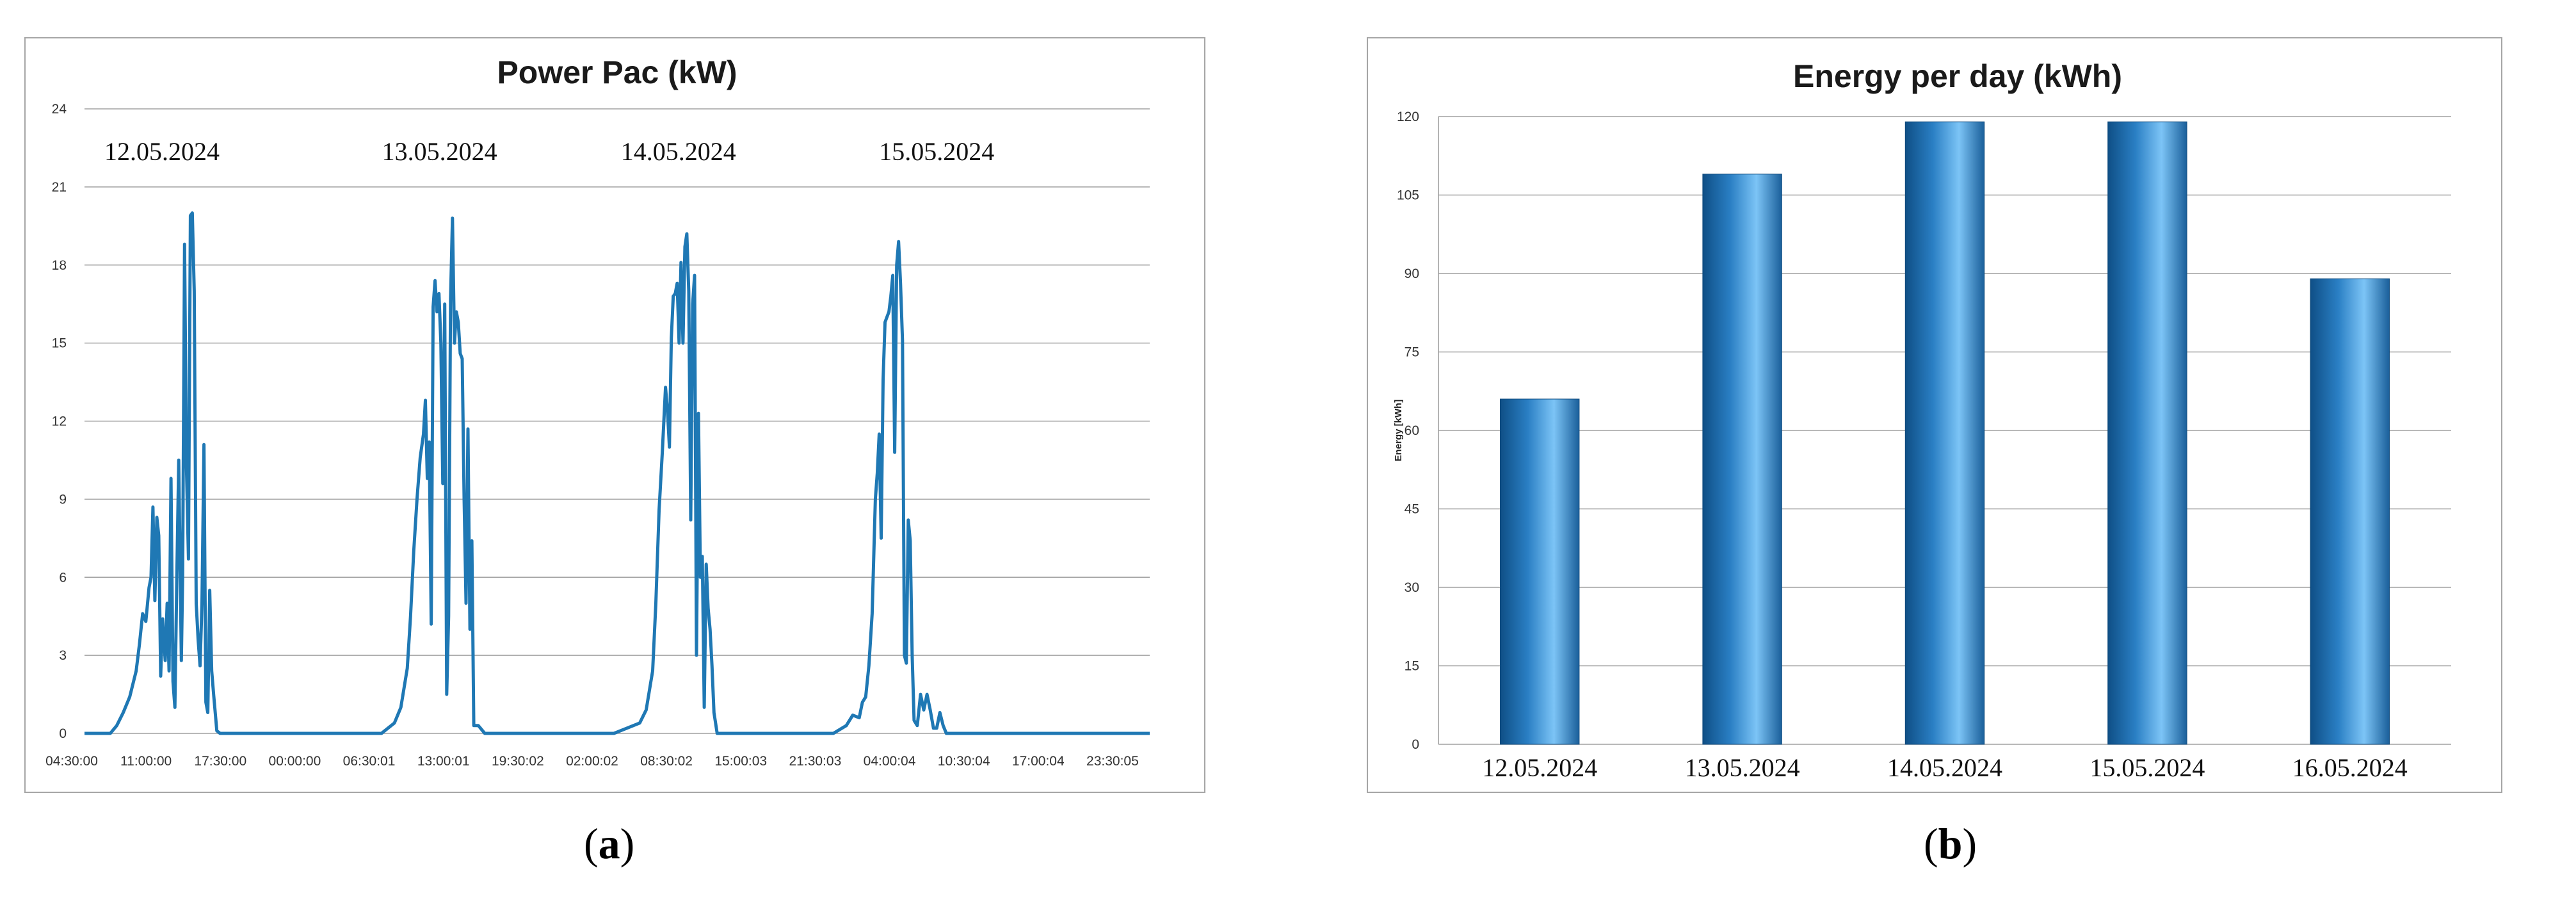 This screenshot has width=2576, height=898. What do you see at coordinates (63, 499) in the screenshot?
I see `y-tick-label: 9` at bounding box center [63, 499].